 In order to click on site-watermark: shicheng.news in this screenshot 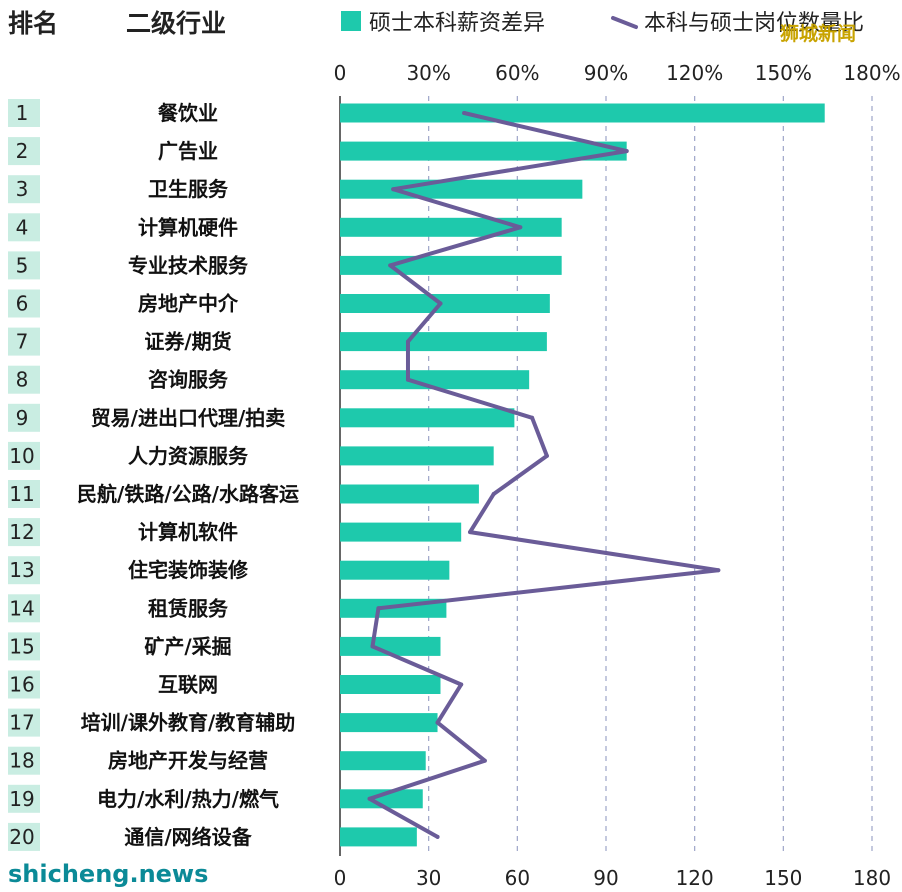, I will do `click(108, 874)`.